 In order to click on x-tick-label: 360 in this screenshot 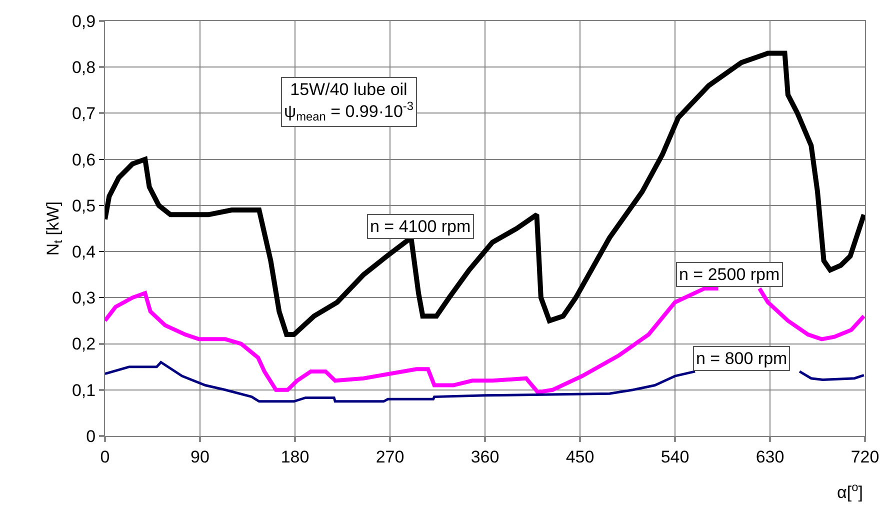, I will do `click(485, 456)`.